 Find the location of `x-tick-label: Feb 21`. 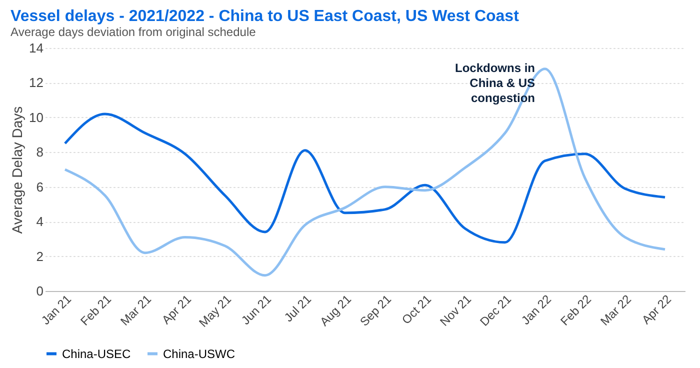

x-tick-label: Feb 21 is located at coordinates (96, 310).